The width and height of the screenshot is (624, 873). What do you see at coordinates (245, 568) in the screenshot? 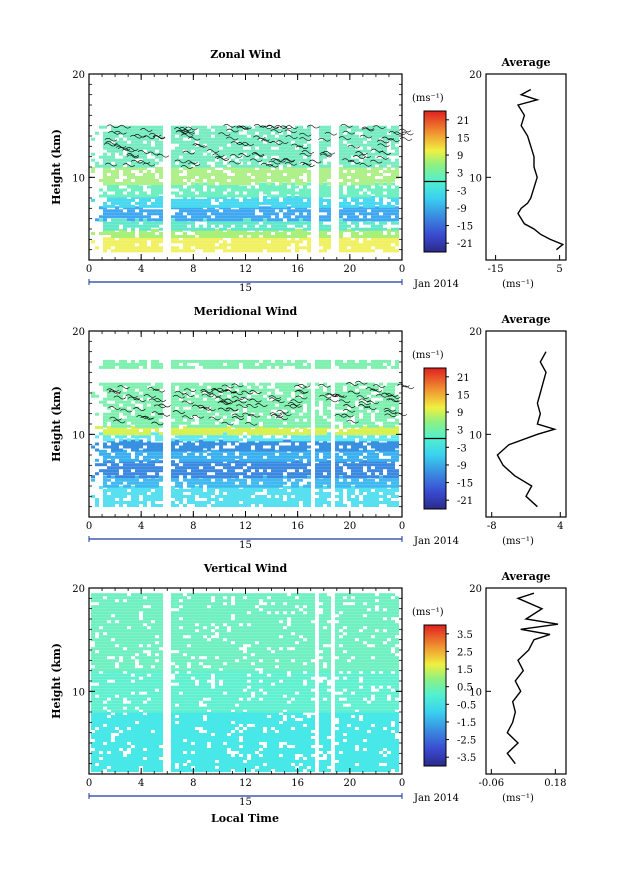
I see `panel-title: Vertical Wind` at bounding box center [245, 568].